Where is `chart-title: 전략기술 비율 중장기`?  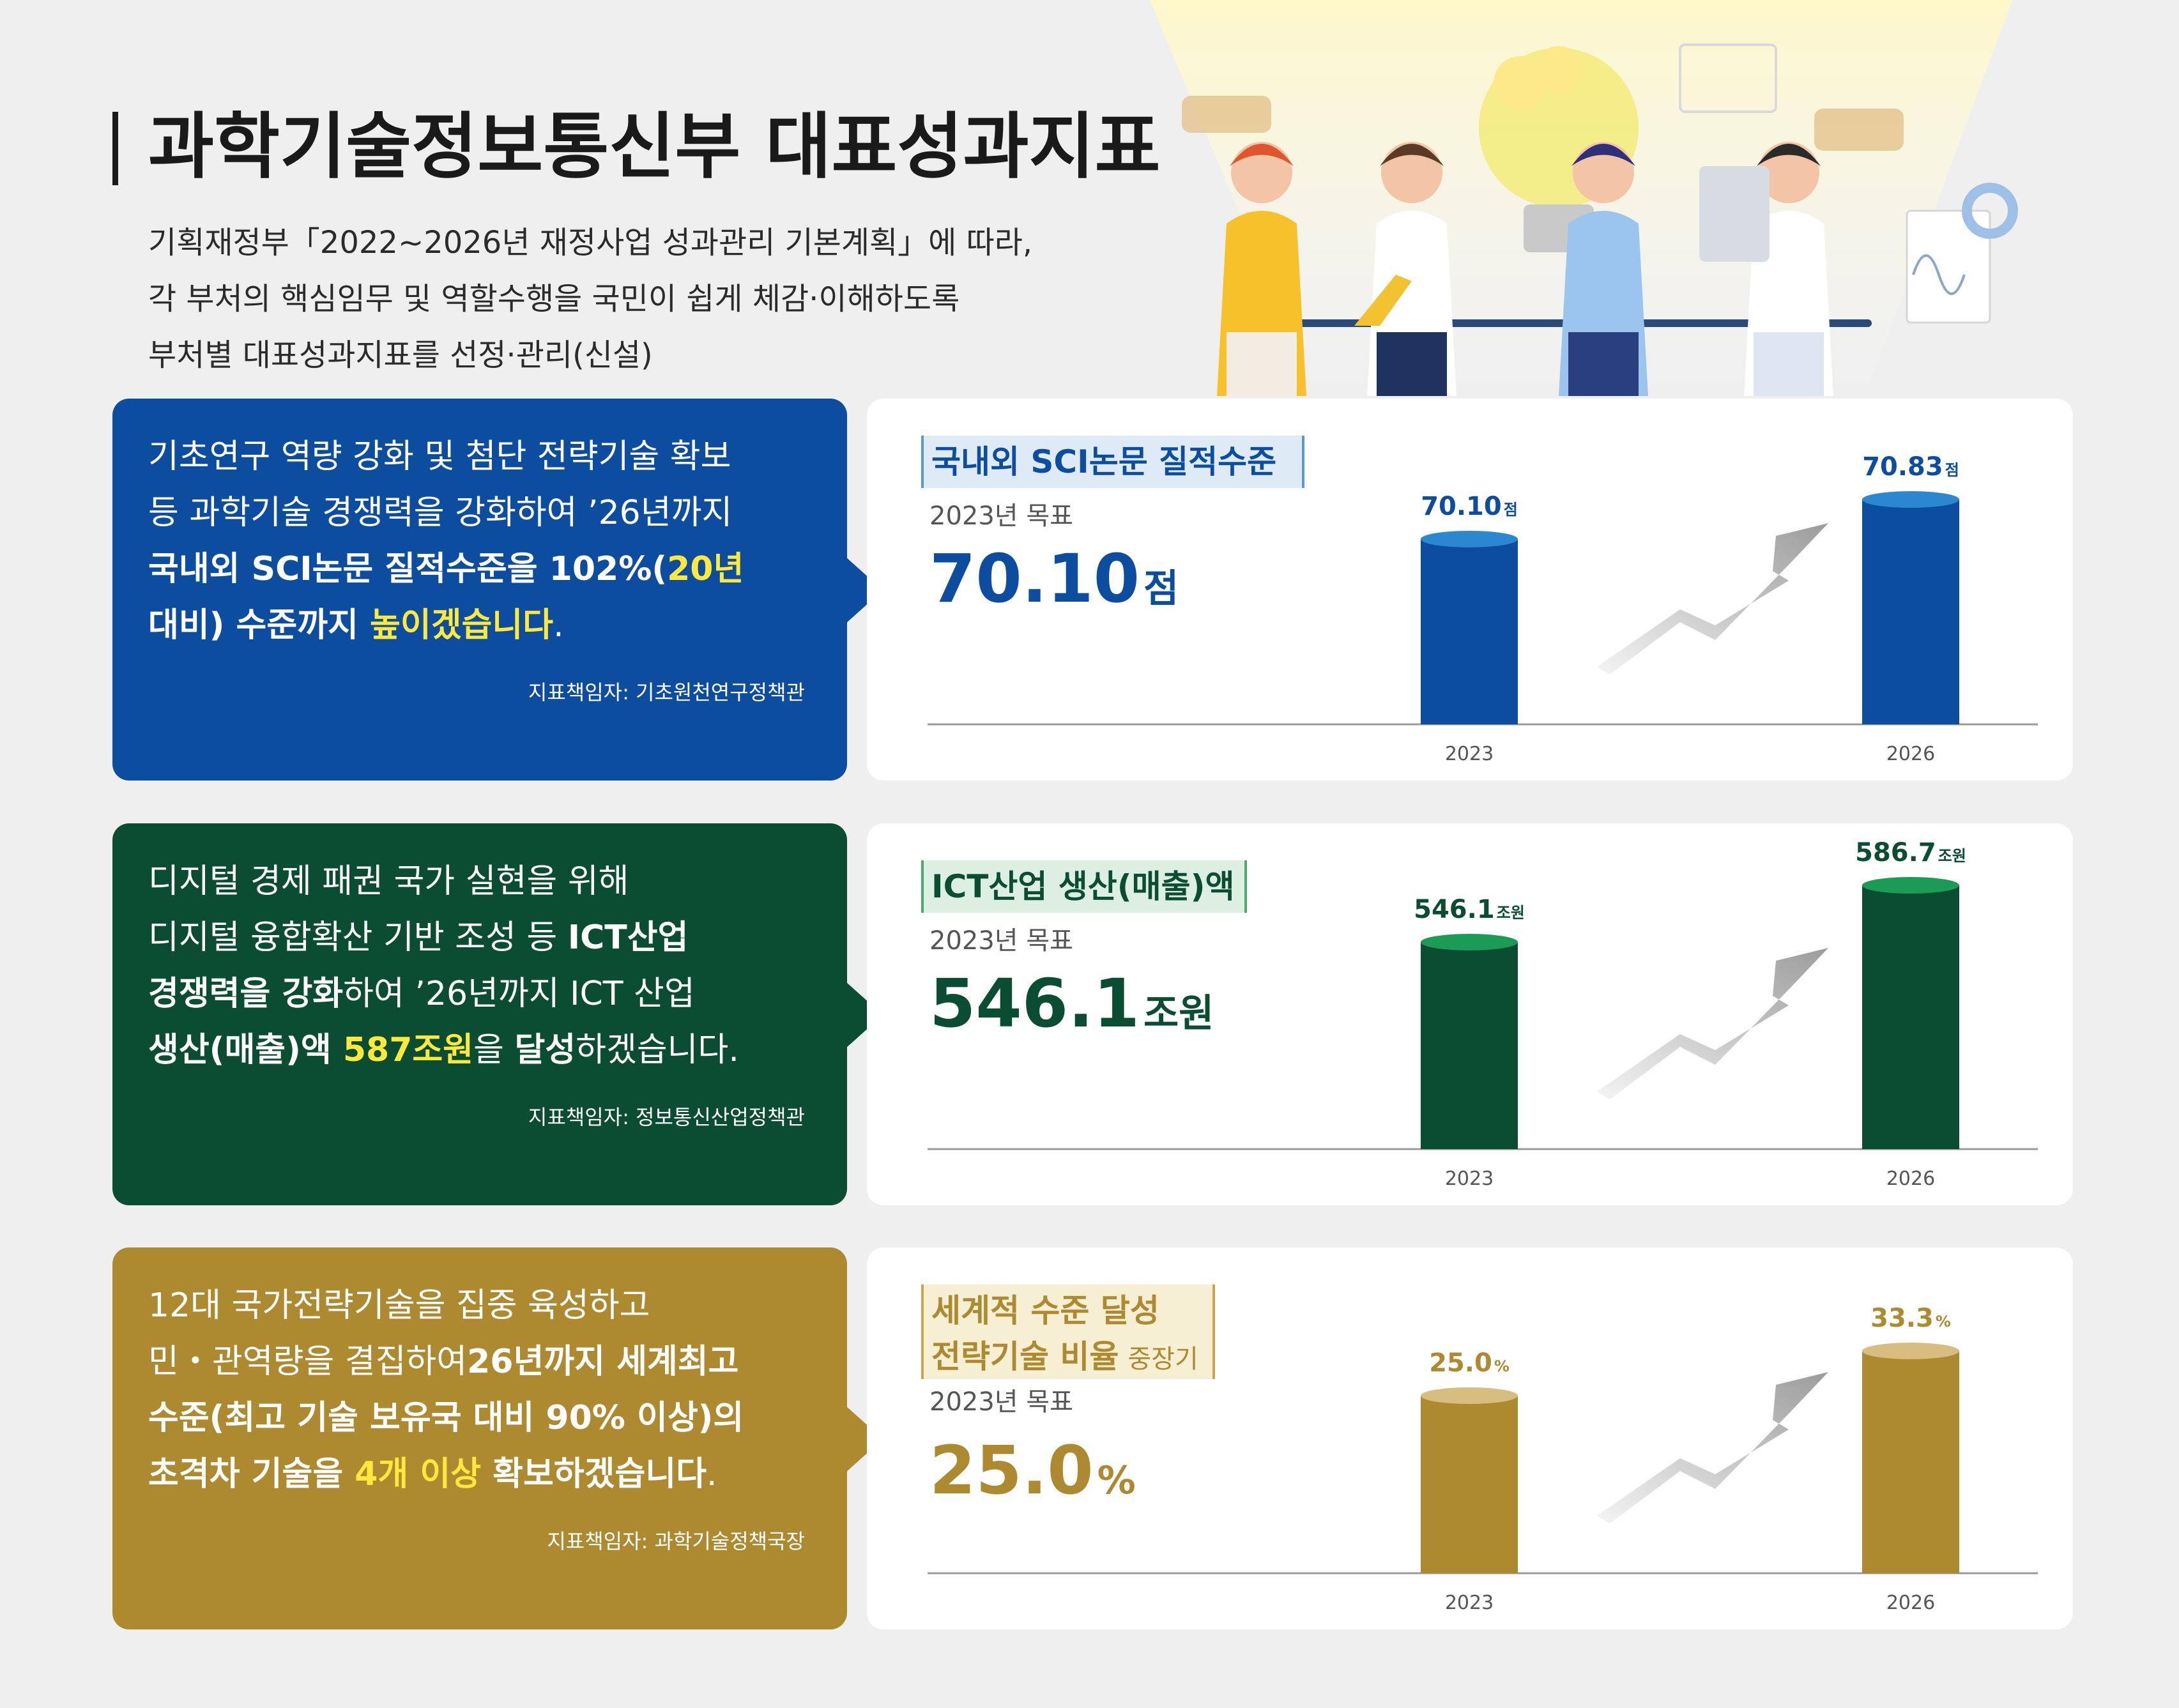 chart-title: 전략기술 비율 중장기 is located at coordinates (1065, 1356).